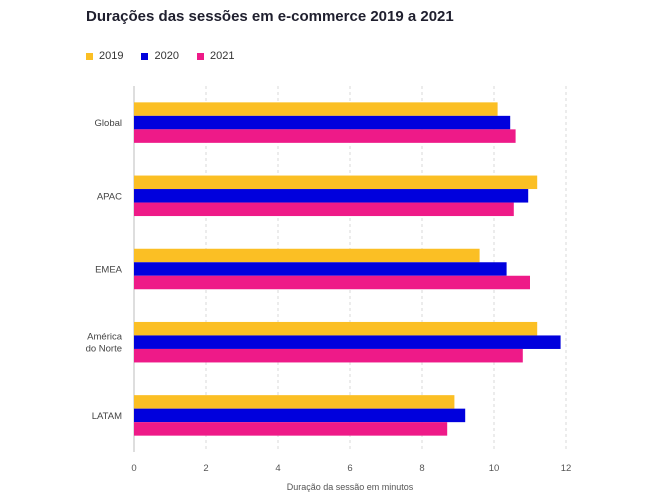 Image resolution: width=660 pixels, height=500 pixels. Describe the element at coordinates (133, 468) in the screenshot. I see `x-tick-label: 0` at that location.